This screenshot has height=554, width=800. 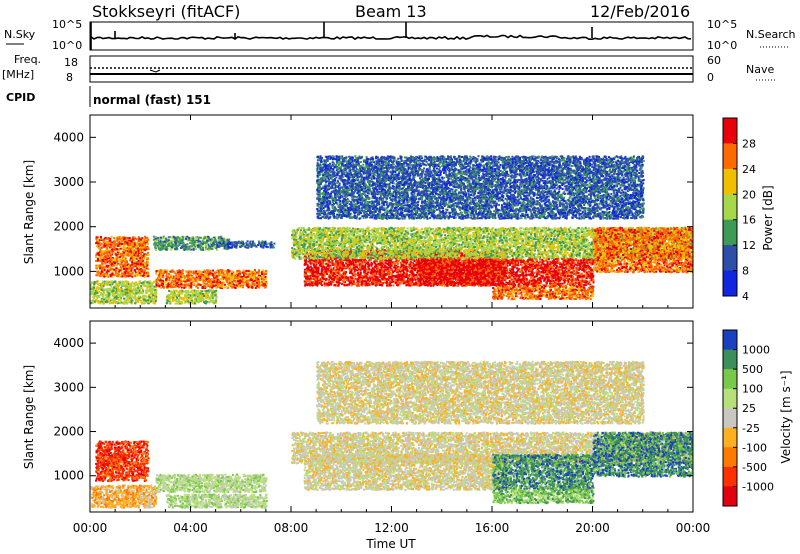 What do you see at coordinates (20, 34) in the screenshot?
I see `nsky-label: N.Sky` at bounding box center [20, 34].